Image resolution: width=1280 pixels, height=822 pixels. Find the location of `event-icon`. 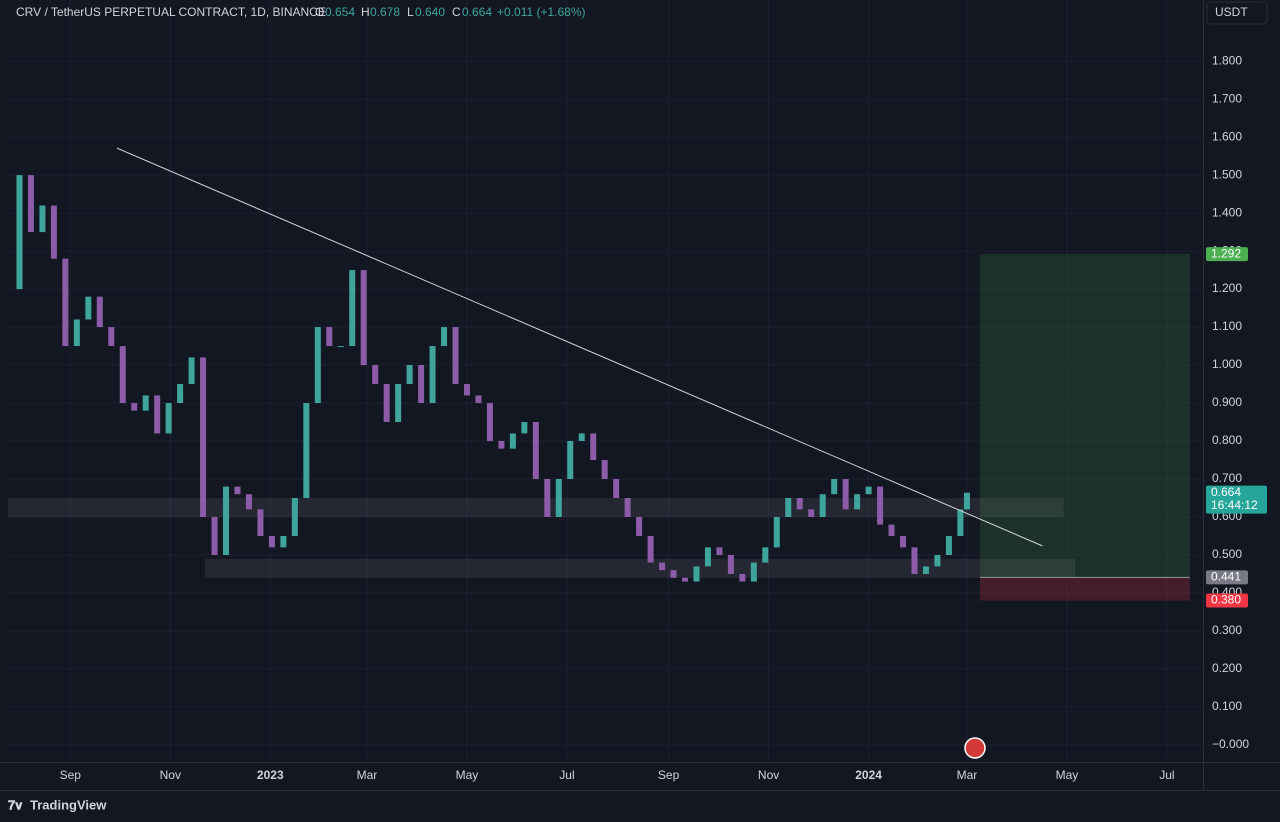

event-icon is located at coordinates (975, 748).